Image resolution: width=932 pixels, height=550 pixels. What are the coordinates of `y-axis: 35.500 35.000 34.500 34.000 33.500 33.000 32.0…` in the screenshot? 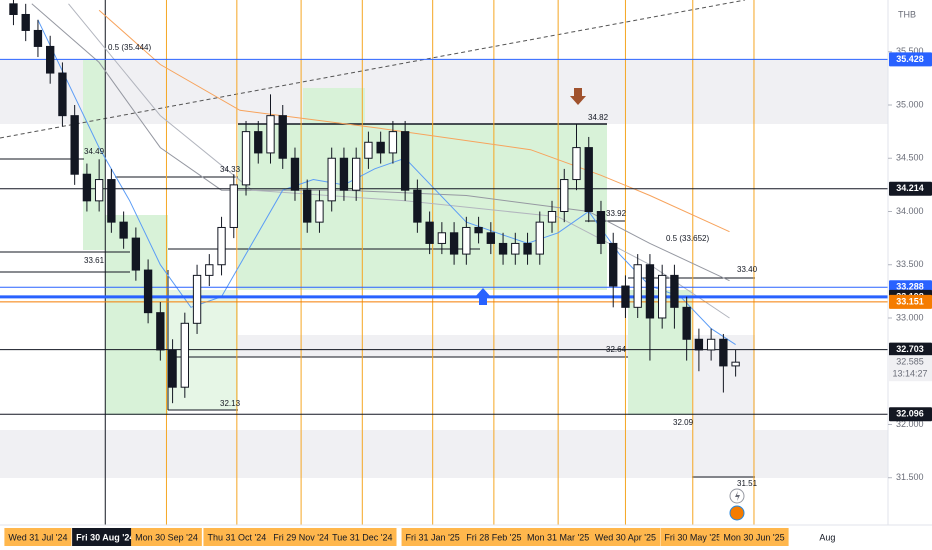 It's located at (910, 264).